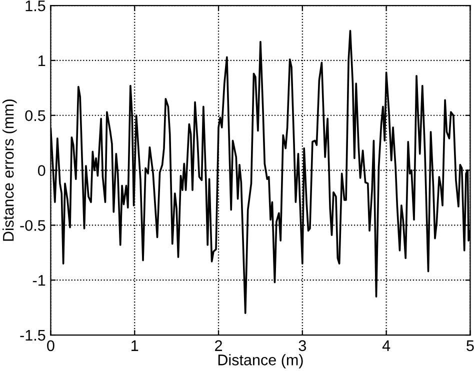 The image size is (474, 371). I want to click on y-tick-label: -1, so click(39, 280).